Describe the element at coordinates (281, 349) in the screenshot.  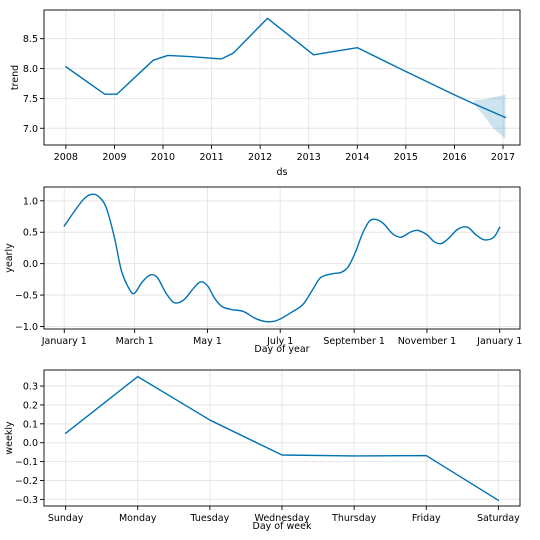
I see `yearly-x-axis-label: Day of year` at that location.